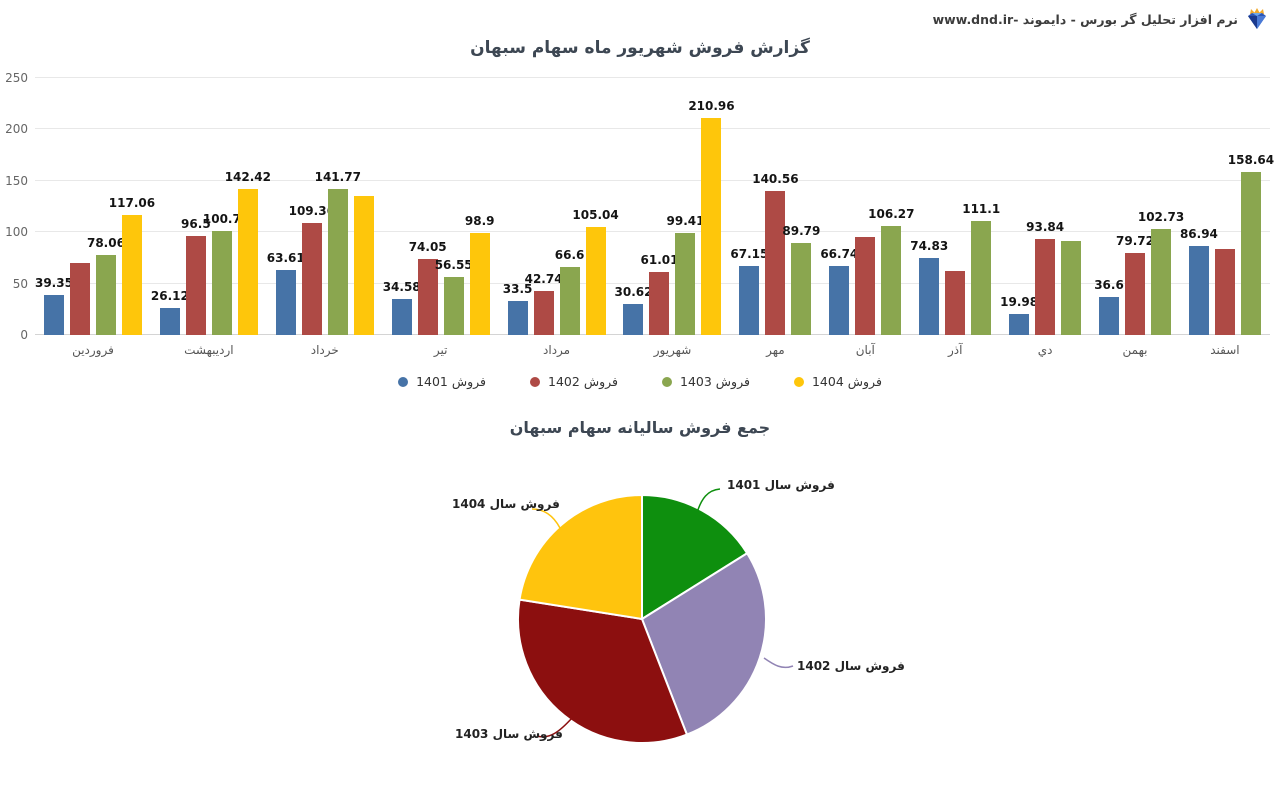 The height and width of the screenshot is (790, 1280). Describe the element at coordinates (1251, 159) in the screenshot. I see `bar-value-label: 158.64` at that location.